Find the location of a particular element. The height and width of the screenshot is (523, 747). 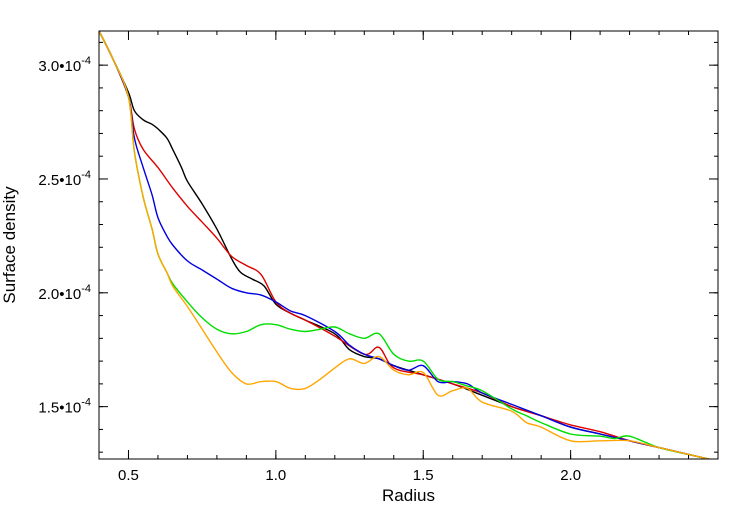

x-tick-label: 1.0 is located at coordinates (275, 475).